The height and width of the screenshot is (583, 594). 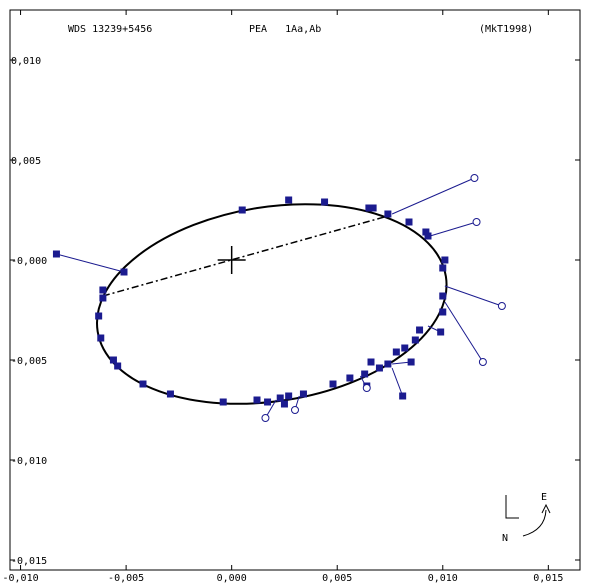 What do you see at coordinates (285, 29) in the screenshot?
I see `header-component: PEA 1Aa,Ab` at bounding box center [285, 29].